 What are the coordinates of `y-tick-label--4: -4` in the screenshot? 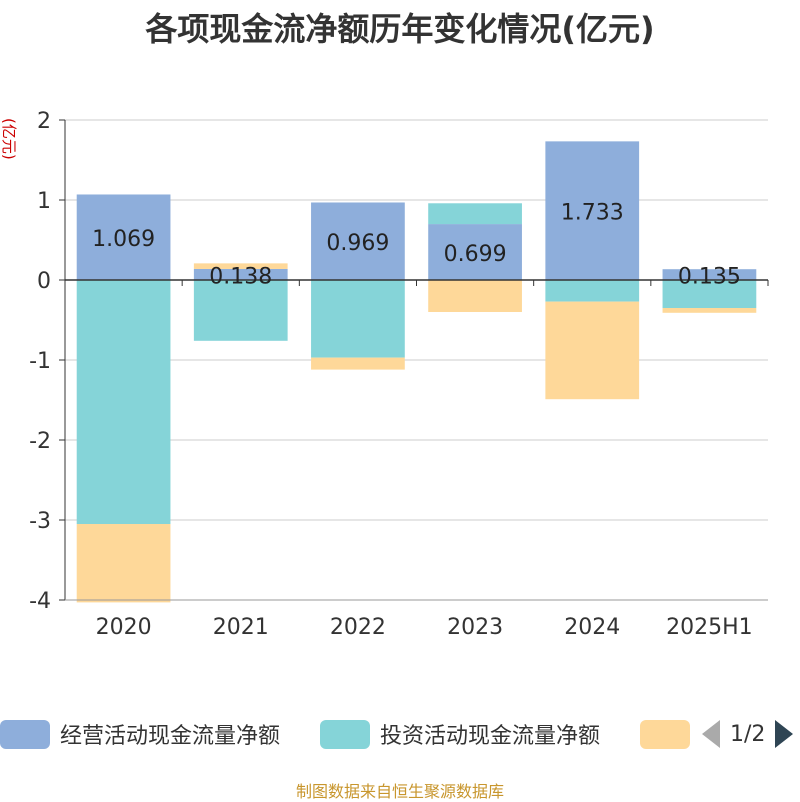 It's located at (40, 601).